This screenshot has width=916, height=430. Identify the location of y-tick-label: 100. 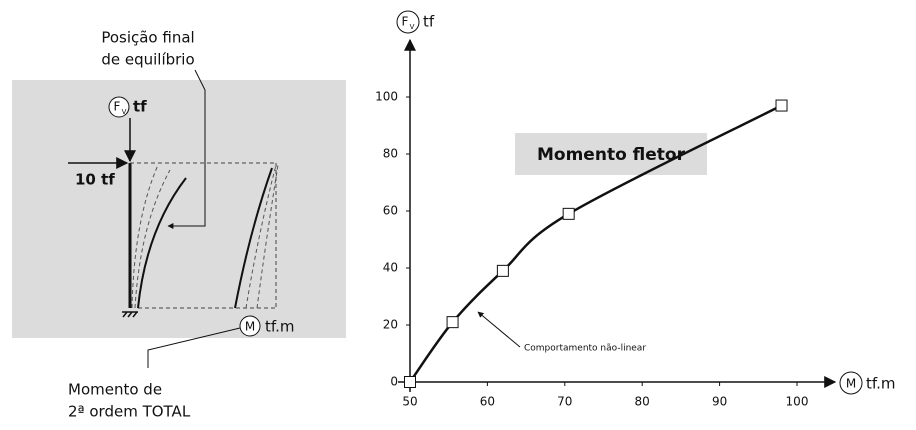
(386, 97).